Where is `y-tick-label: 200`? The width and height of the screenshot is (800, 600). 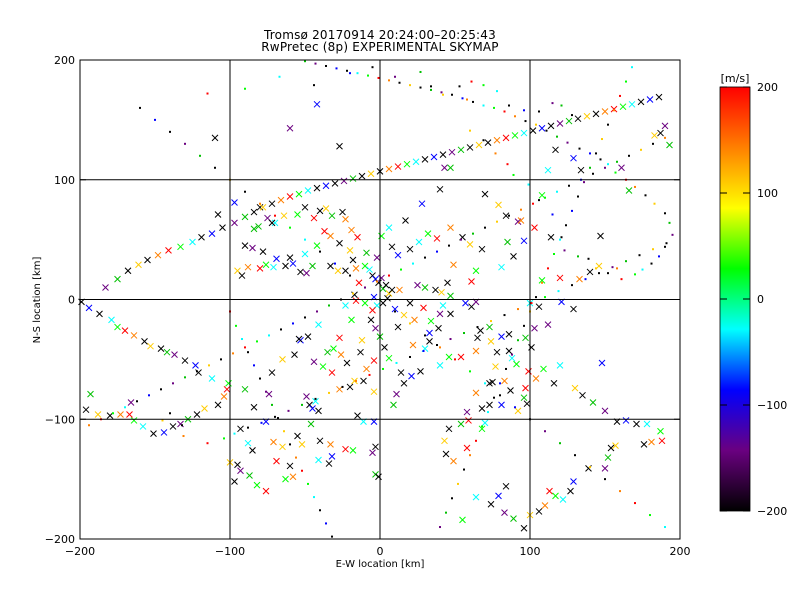
y-tick-label: 200 is located at coordinates (64, 60).